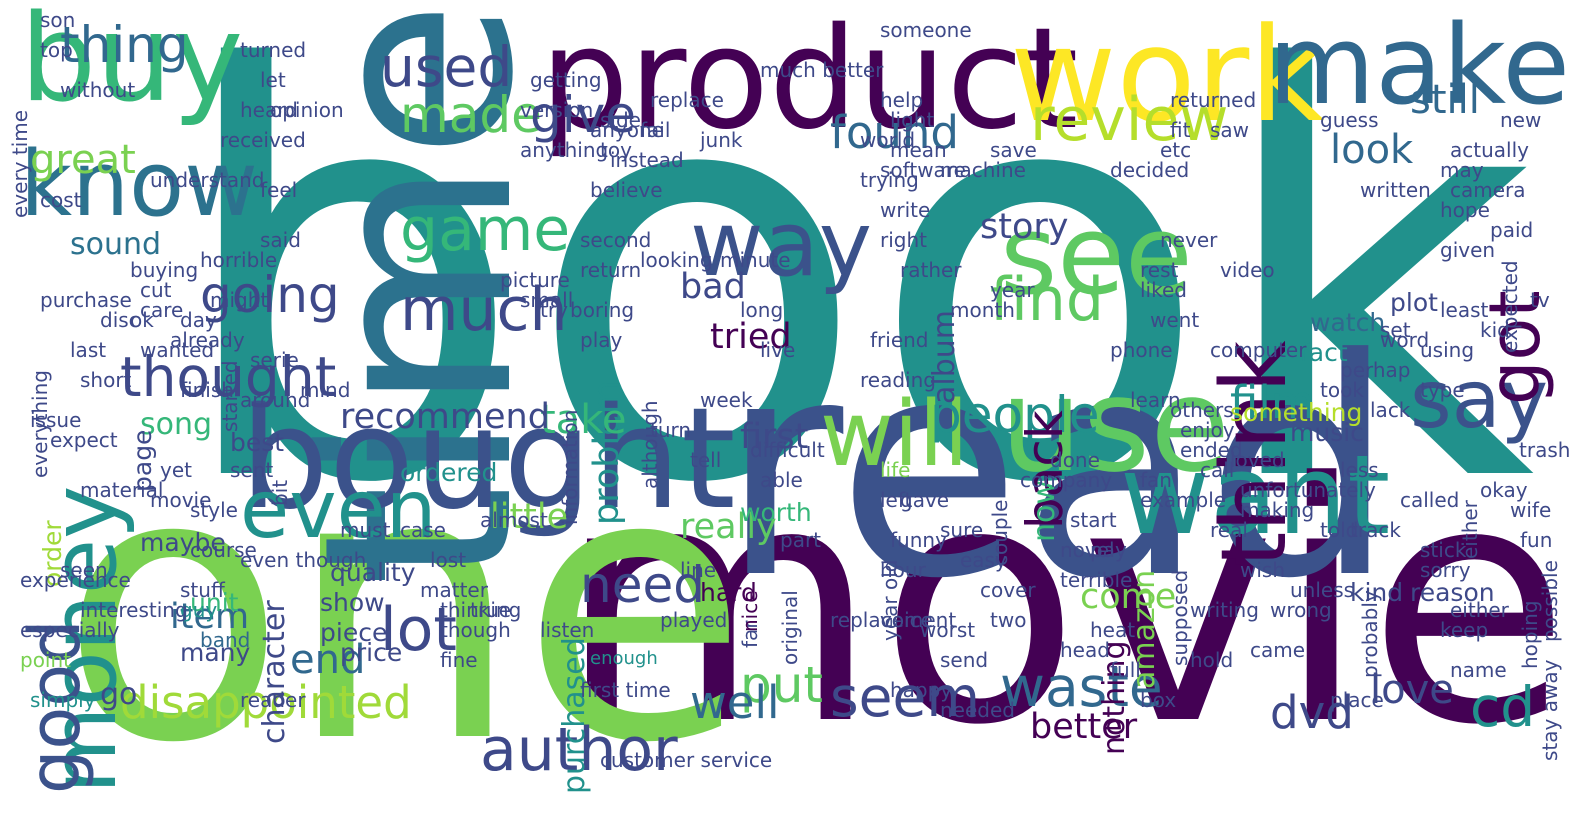  What do you see at coordinates (1081, 687) in the screenshot?
I see `word-waste: waste` at bounding box center [1081, 687].